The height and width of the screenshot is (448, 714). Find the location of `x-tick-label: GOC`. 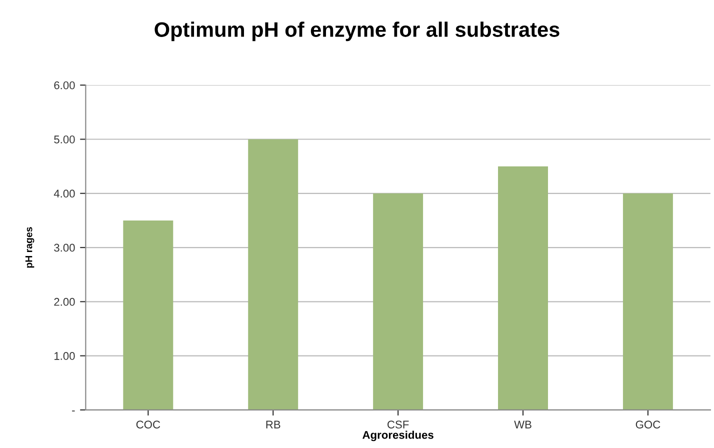

x-tick-label: GOC is located at coordinates (648, 424).